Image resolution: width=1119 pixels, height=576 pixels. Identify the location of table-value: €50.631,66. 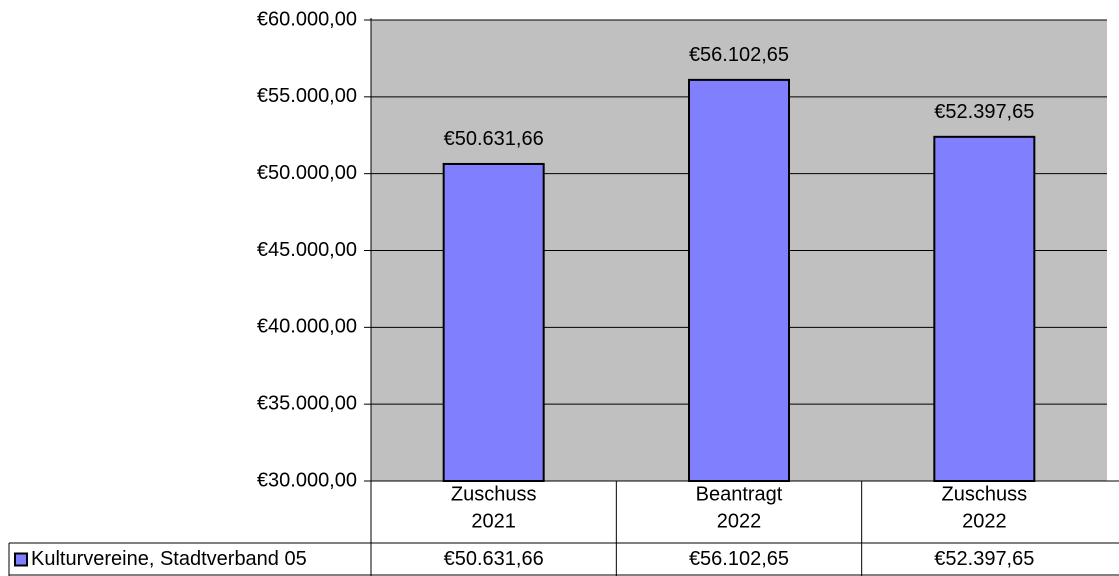
(494, 559).